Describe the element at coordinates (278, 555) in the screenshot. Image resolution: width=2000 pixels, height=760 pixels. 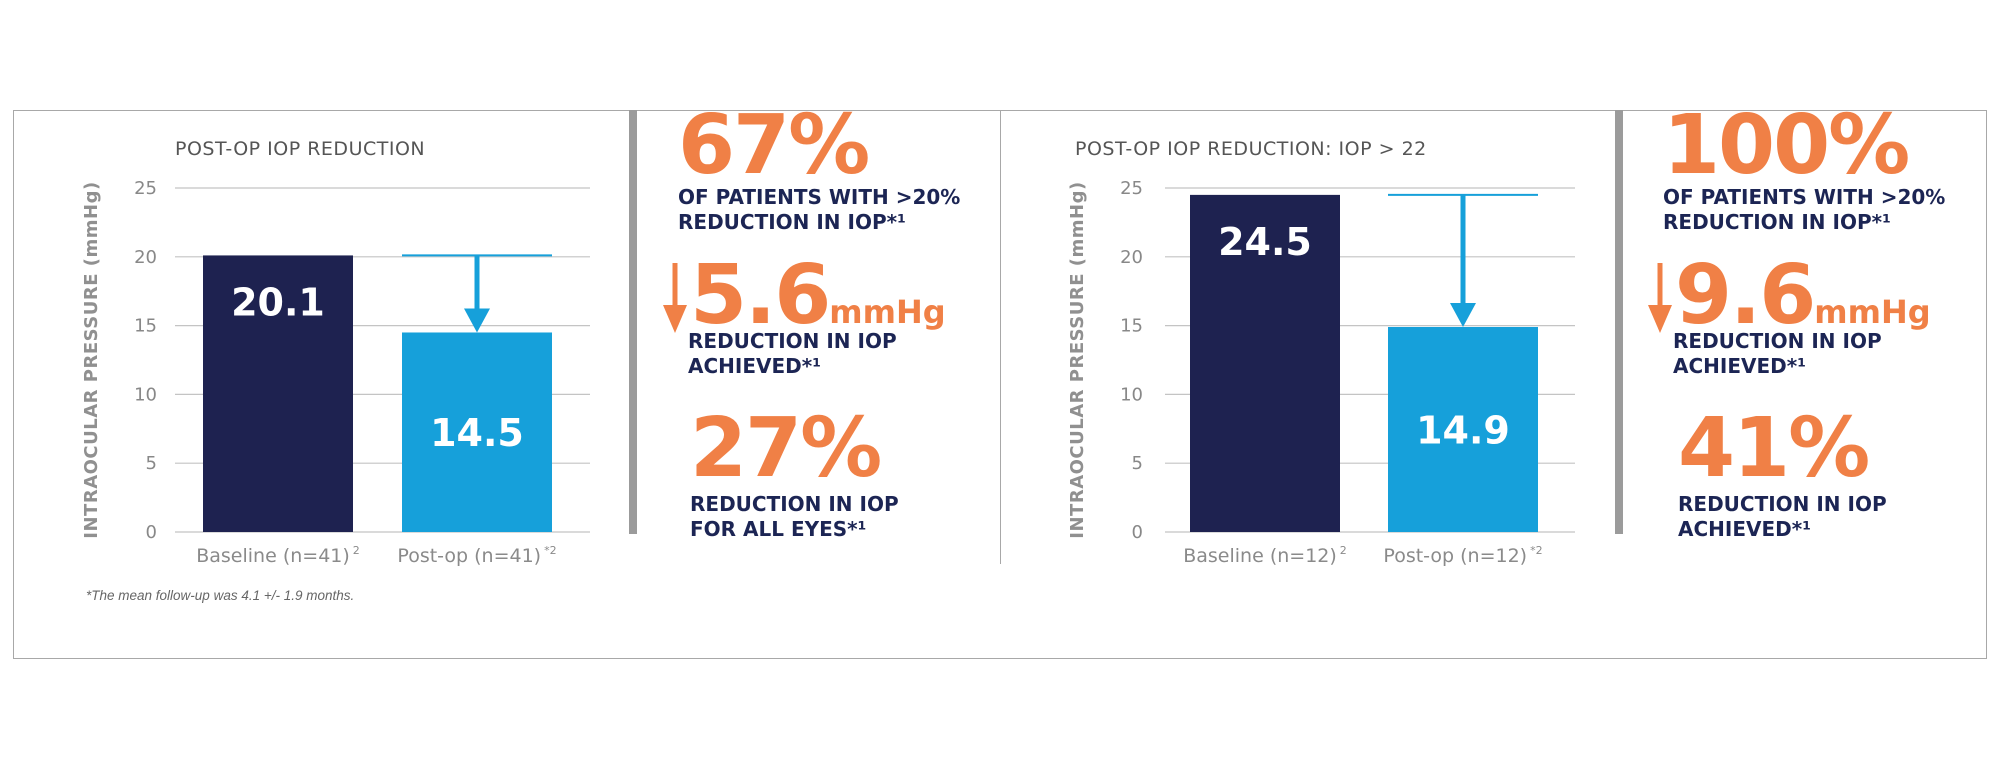
I see `category-label: Baseline (n=41) 2` at that location.